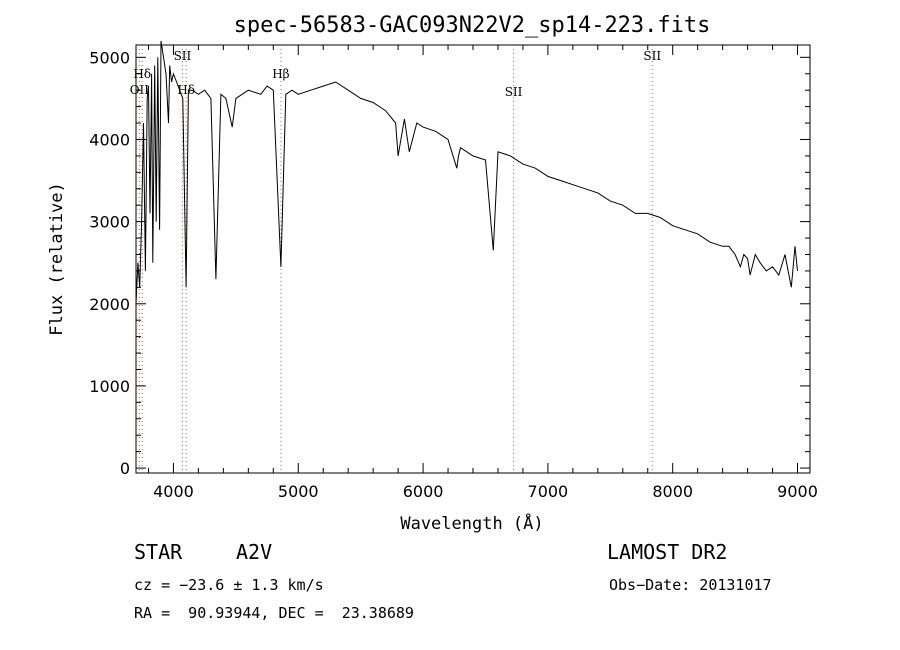 Image resolution: width=900 pixels, height=650 pixels. What do you see at coordinates (280, 74) in the screenshot?
I see `annotation-label: Hβ` at bounding box center [280, 74].